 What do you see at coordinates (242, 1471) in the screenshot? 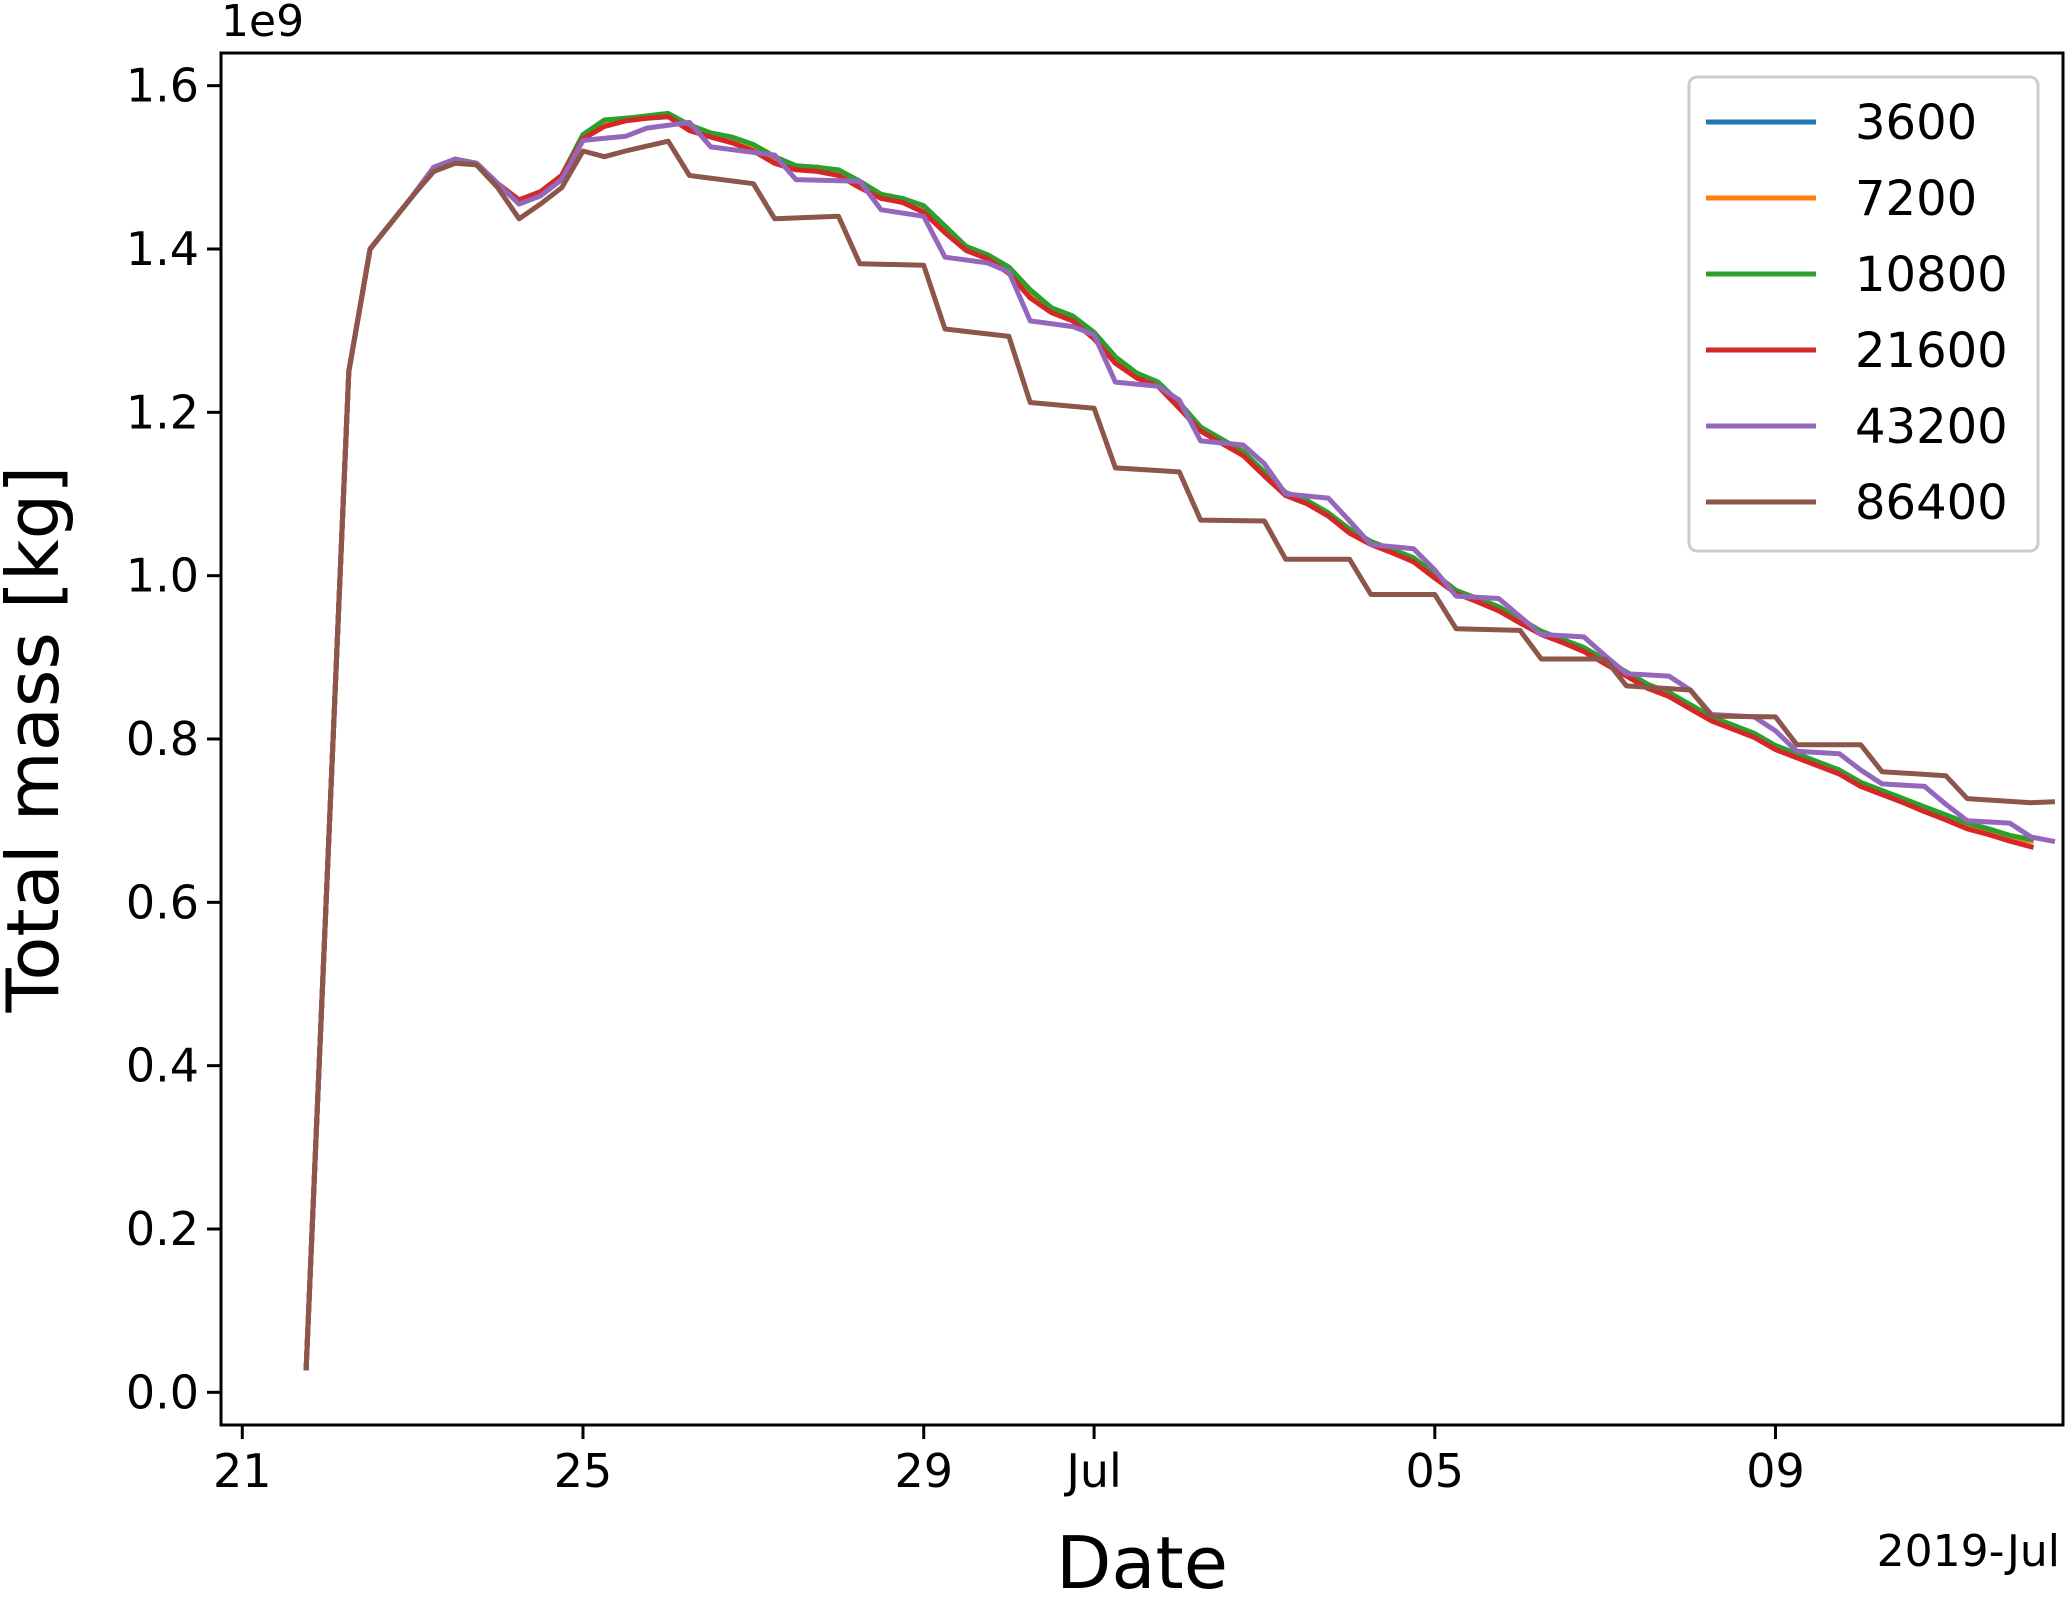
I see `x-tick-label: 21` at bounding box center [242, 1471].